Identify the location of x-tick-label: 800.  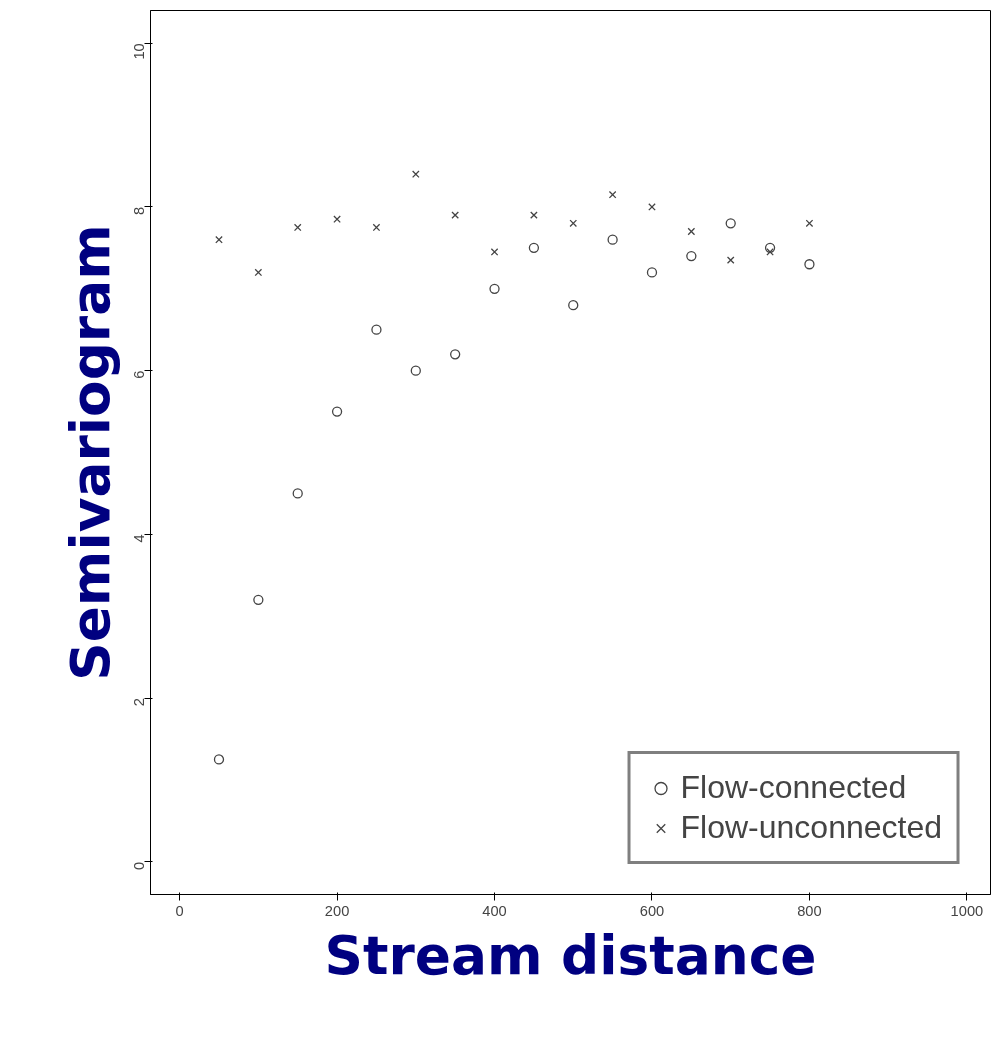
(809, 910).